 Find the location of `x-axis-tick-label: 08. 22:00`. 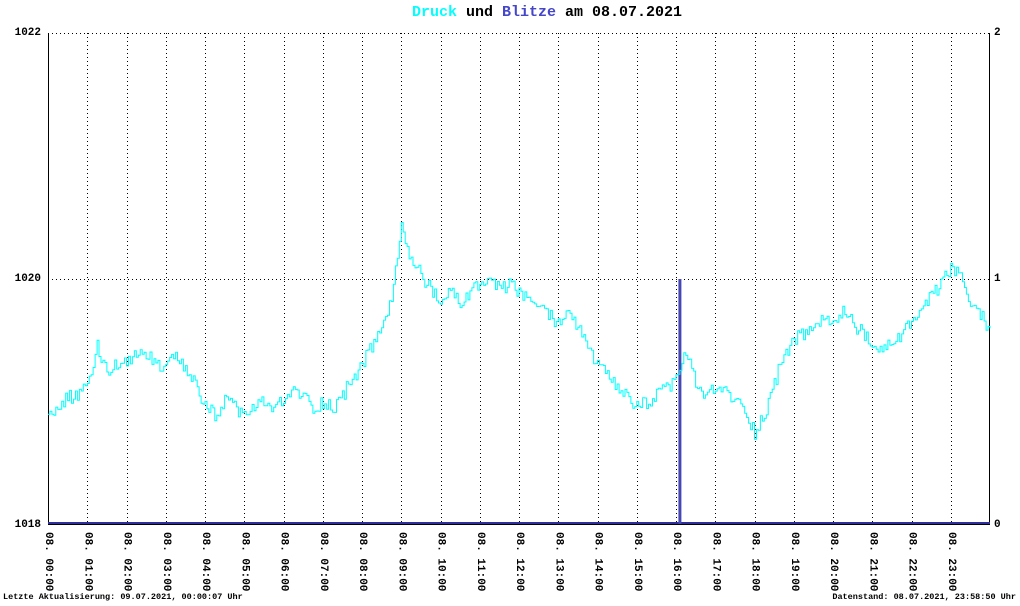

x-axis-tick-label: 08. 22:00 is located at coordinates (911, 562).